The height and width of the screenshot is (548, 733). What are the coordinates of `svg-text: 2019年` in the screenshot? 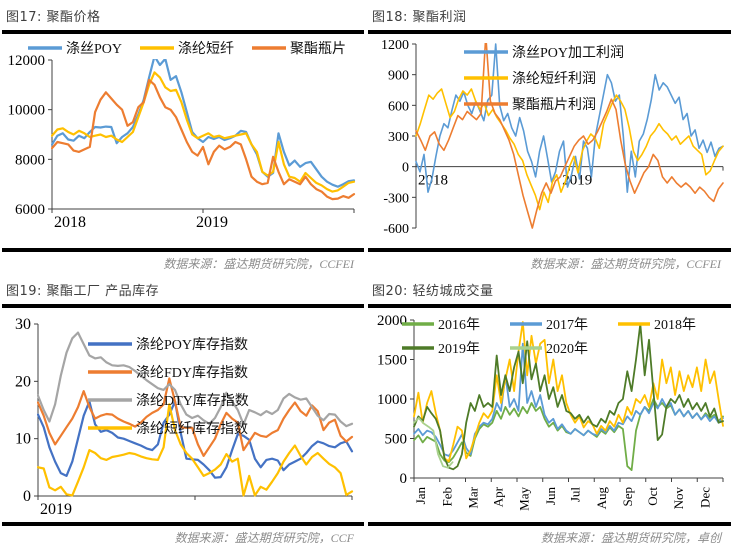 It's located at (459, 349).